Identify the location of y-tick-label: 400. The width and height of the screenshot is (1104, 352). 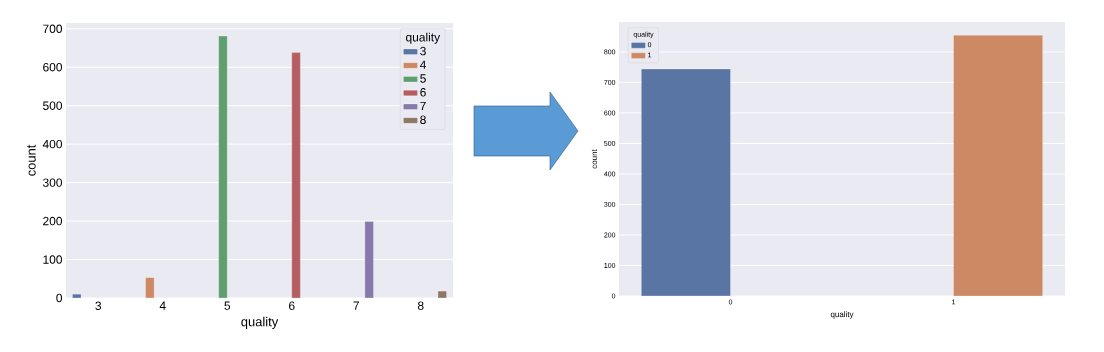
(52, 144).